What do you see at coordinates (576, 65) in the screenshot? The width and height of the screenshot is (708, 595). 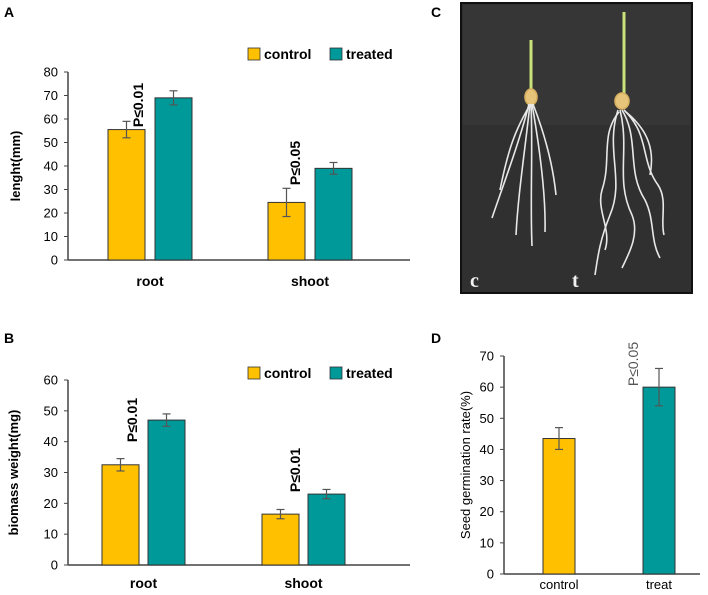 I see `photo-shade` at bounding box center [576, 65].